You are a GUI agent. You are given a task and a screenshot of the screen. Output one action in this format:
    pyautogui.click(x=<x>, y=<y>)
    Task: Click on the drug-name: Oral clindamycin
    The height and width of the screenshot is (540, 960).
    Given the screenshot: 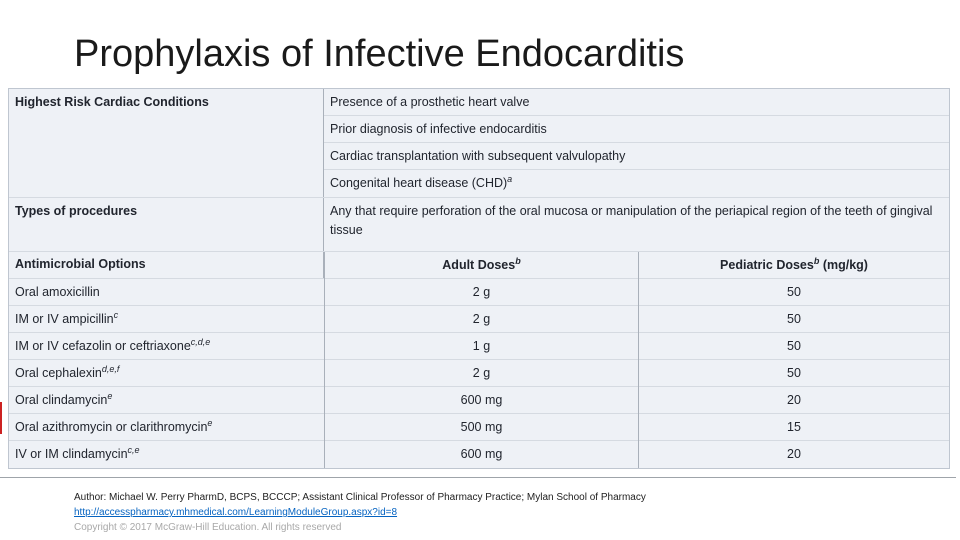 What is the action you would take?
    pyautogui.click(x=61, y=400)
    